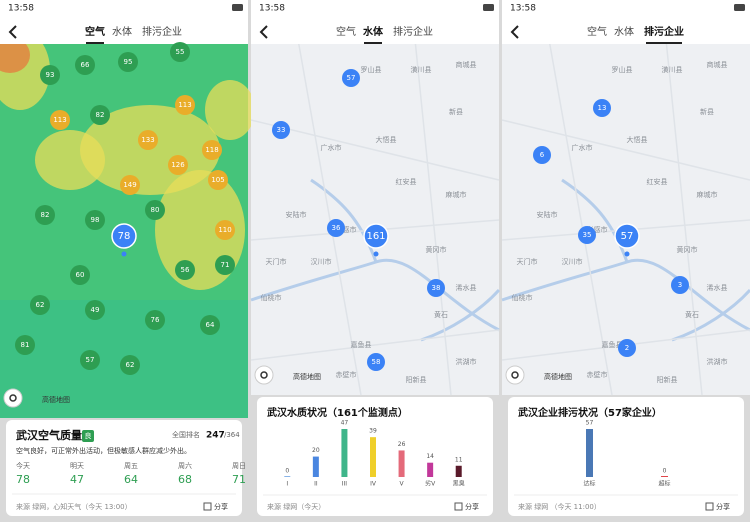  I want to click on place-name: 商城县, so click(717, 64).